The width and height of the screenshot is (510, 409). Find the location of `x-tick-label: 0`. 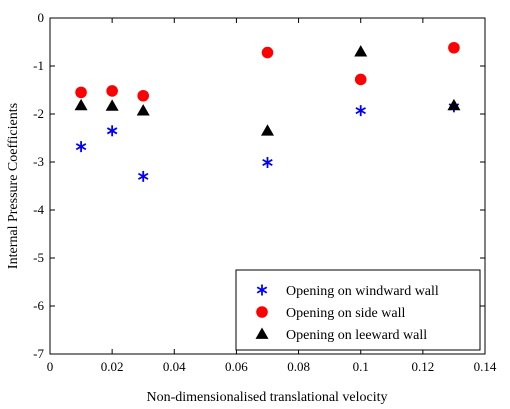

x-tick-label: 0 is located at coordinates (50, 366).